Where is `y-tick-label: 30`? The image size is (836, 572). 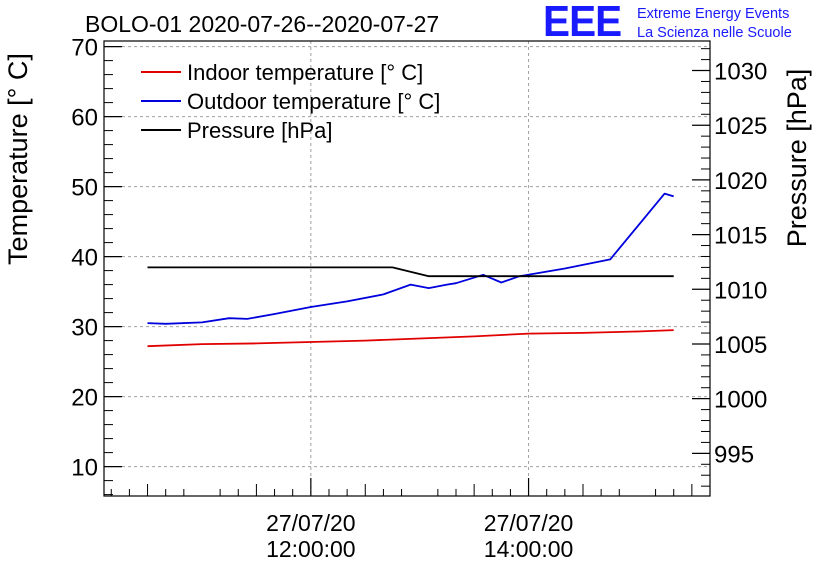 y-tick-label: 30 is located at coordinates (84, 328).